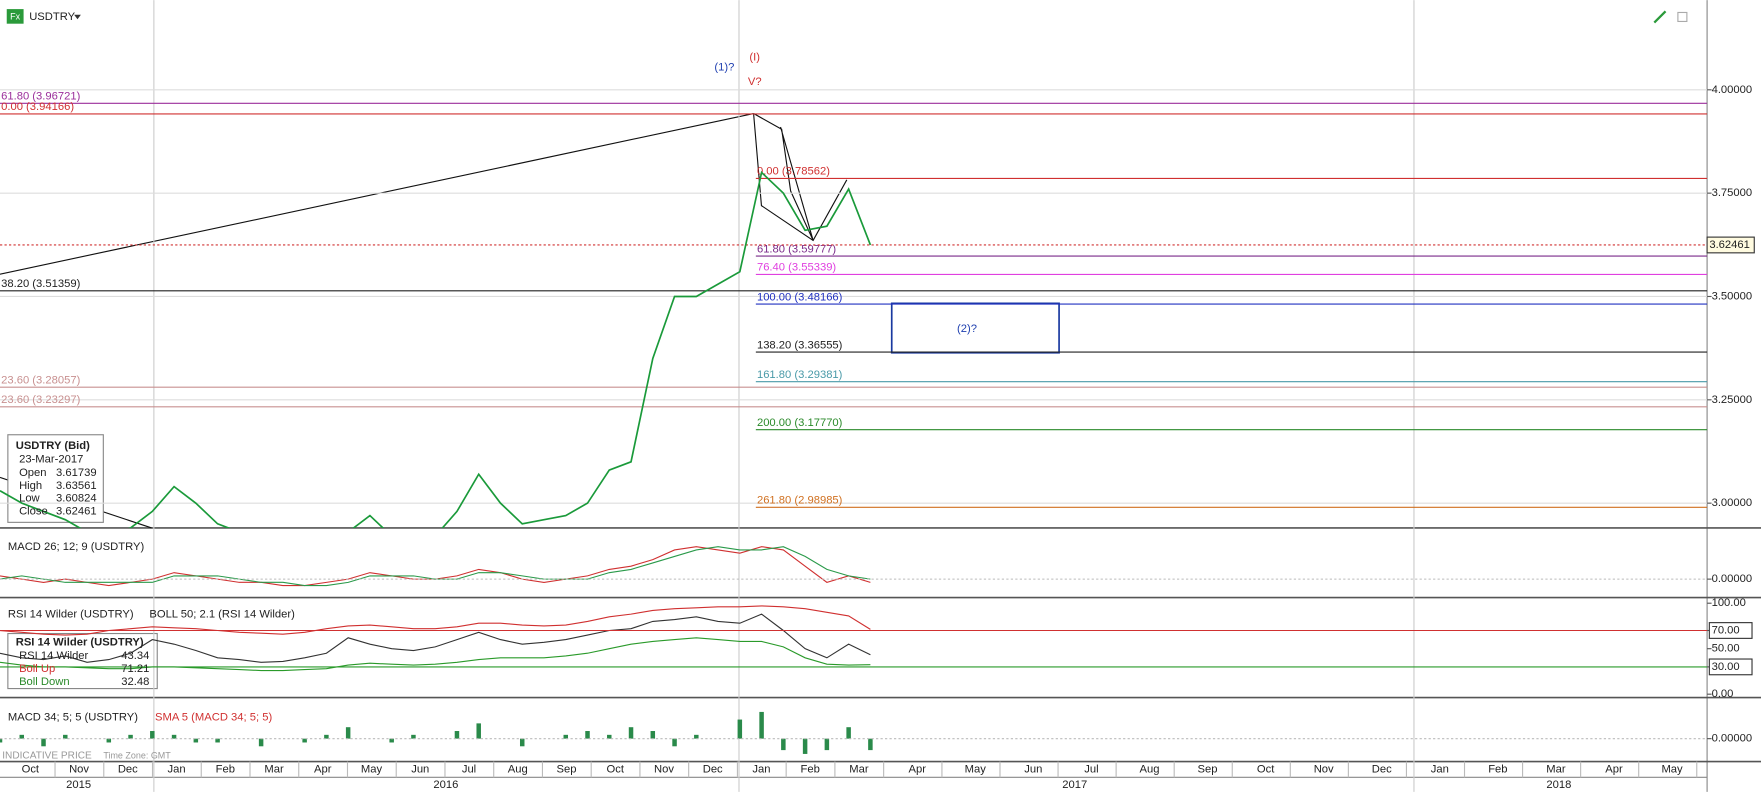  What do you see at coordinates (800, 423) in the screenshot?
I see `fib-label: 200.00 (3.17770)` at bounding box center [800, 423].